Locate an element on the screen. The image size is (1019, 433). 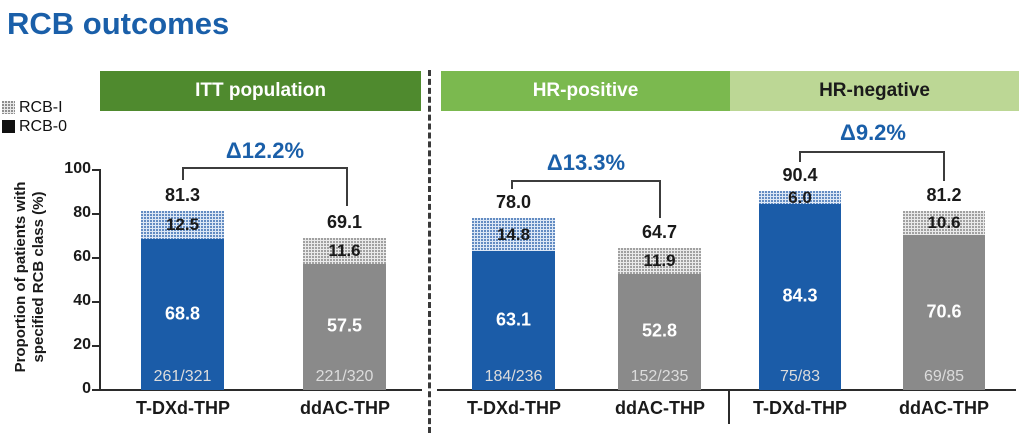
rcb1-value-label: 14.8 is located at coordinates (513, 234).